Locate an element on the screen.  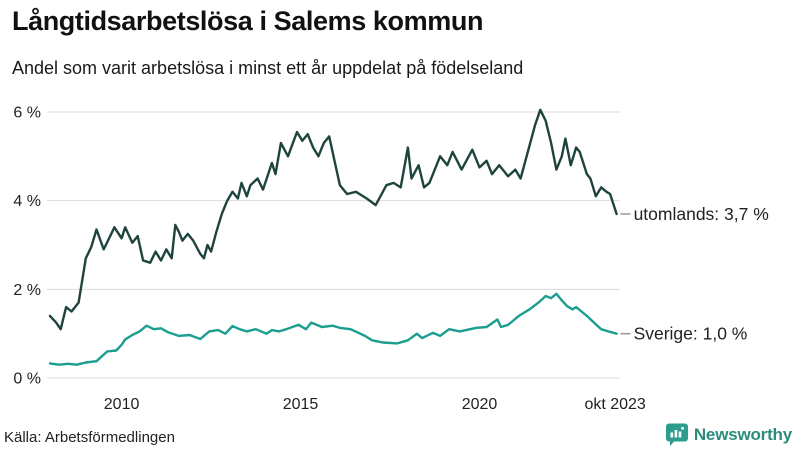
brand-logo: Newsworthy is located at coordinates (728, 434).